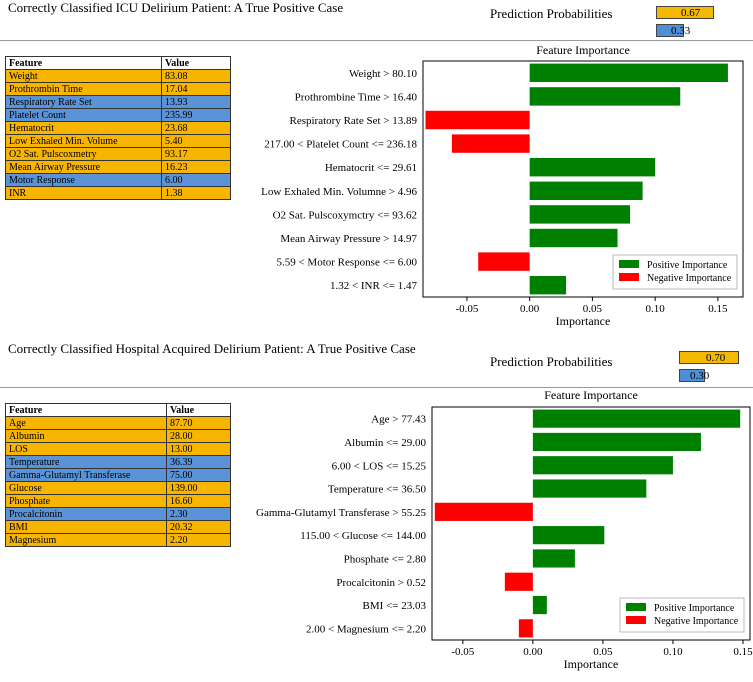 This screenshot has height=682, width=753. What do you see at coordinates (681, 31) in the screenshot?
I see `panel1-prob-value-1: 0.33` at bounding box center [681, 31].